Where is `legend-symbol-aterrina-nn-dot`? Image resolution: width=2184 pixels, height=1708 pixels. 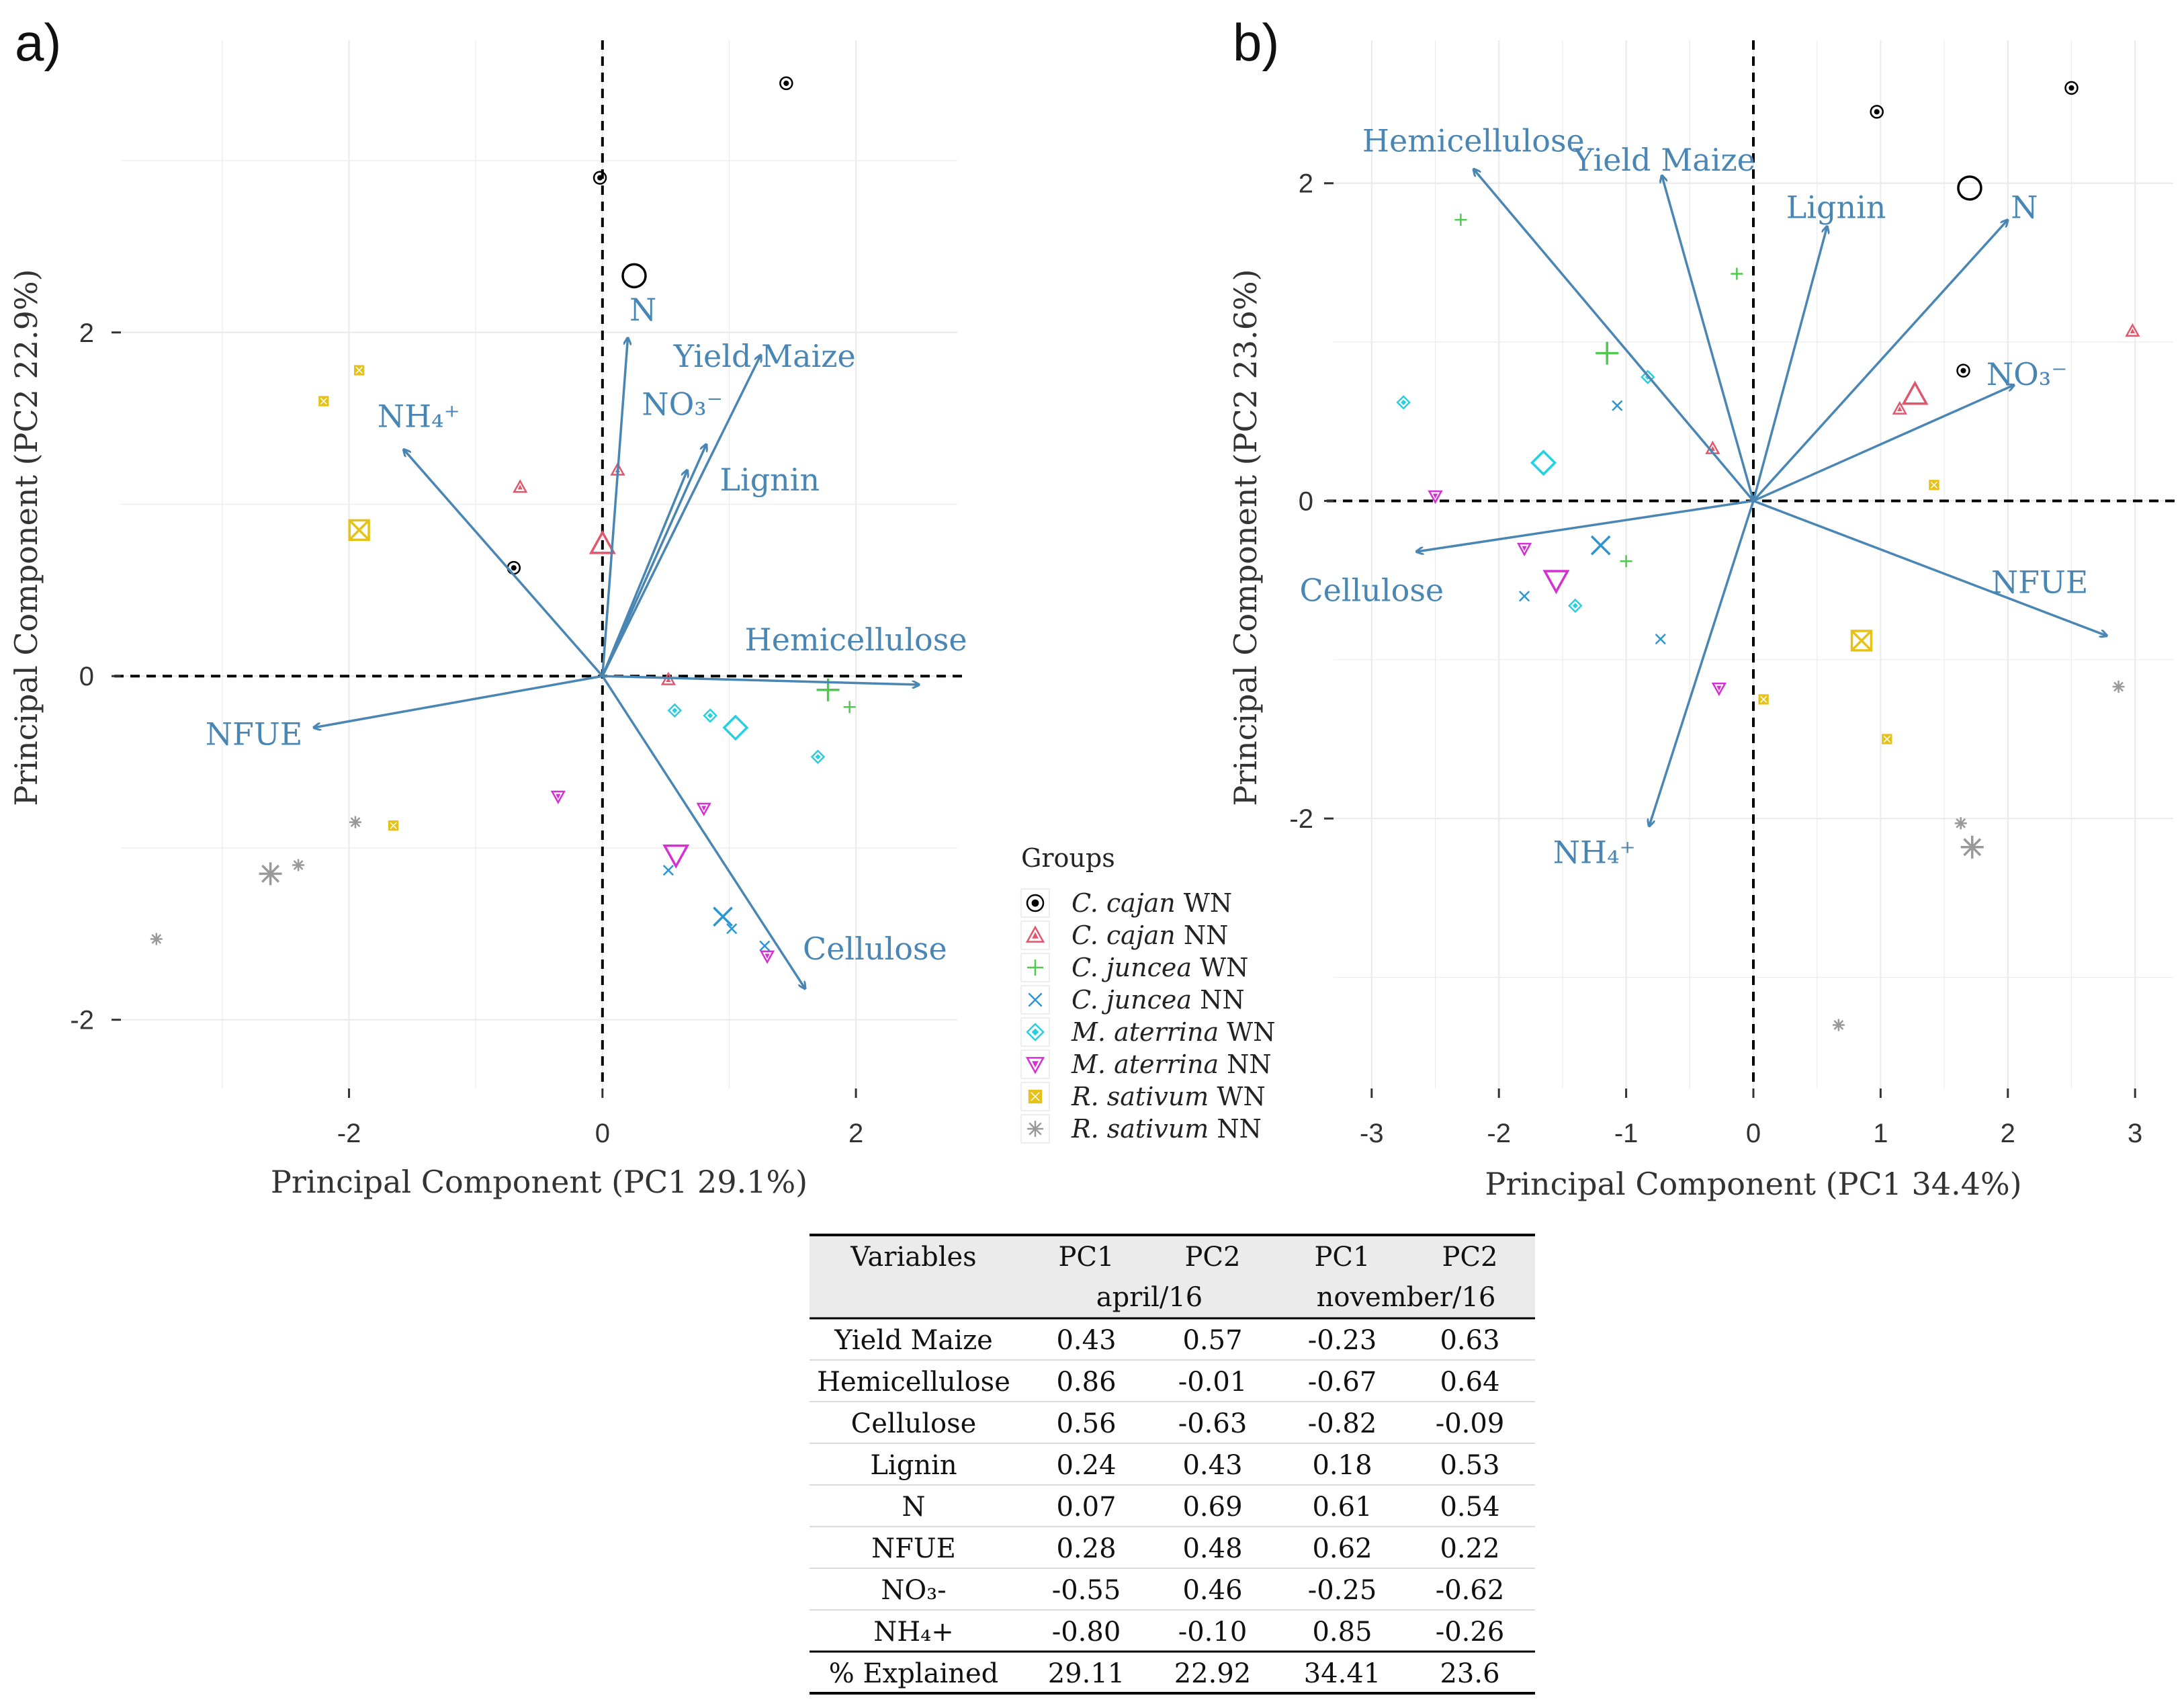
legend-symbol-aterrina-nn-dot is located at coordinates (1036, 1064).